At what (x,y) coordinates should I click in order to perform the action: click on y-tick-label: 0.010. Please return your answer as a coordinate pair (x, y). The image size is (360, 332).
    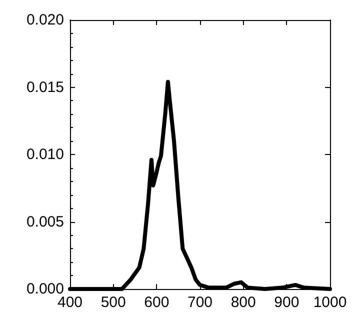
    Looking at the image, I should click on (45, 154).